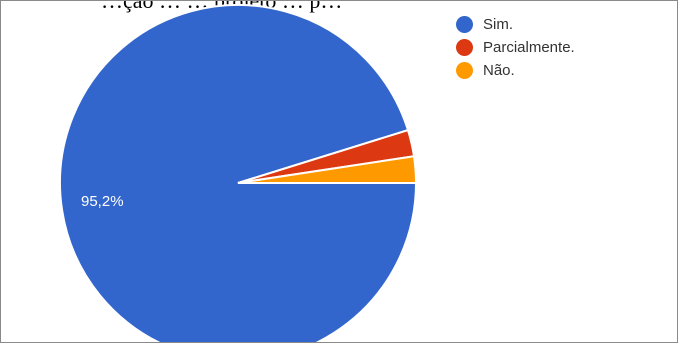 Image resolution: width=680 pixels, height=345 pixels. Describe the element at coordinates (515, 70) in the screenshot. I see `legend-item: Não.` at that location.